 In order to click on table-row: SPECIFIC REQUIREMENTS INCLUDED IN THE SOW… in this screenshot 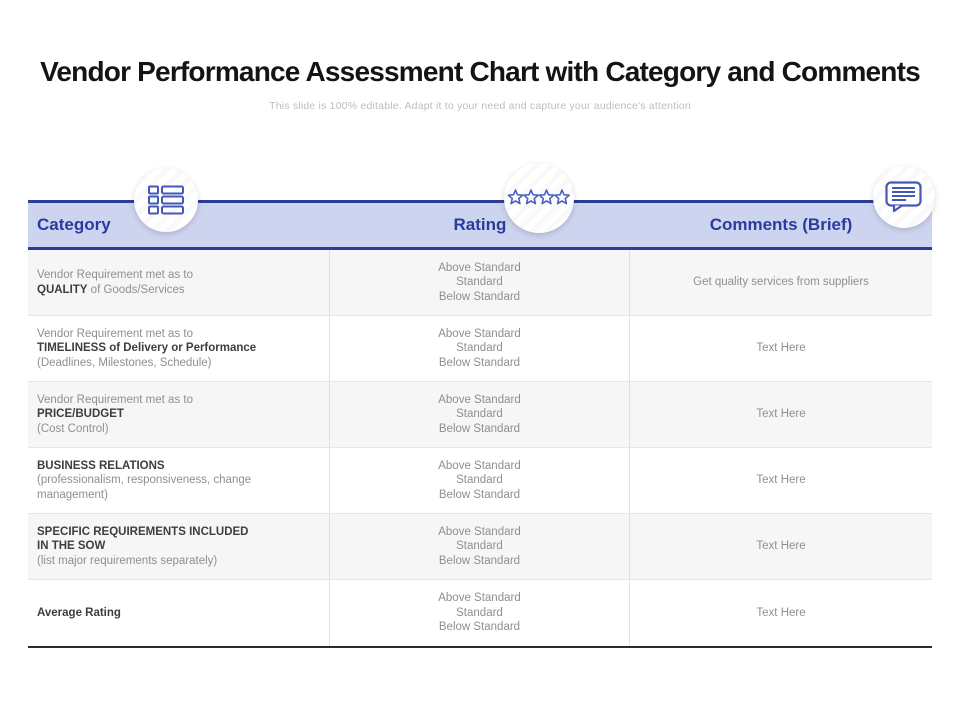, I will do `click(480, 547)`.